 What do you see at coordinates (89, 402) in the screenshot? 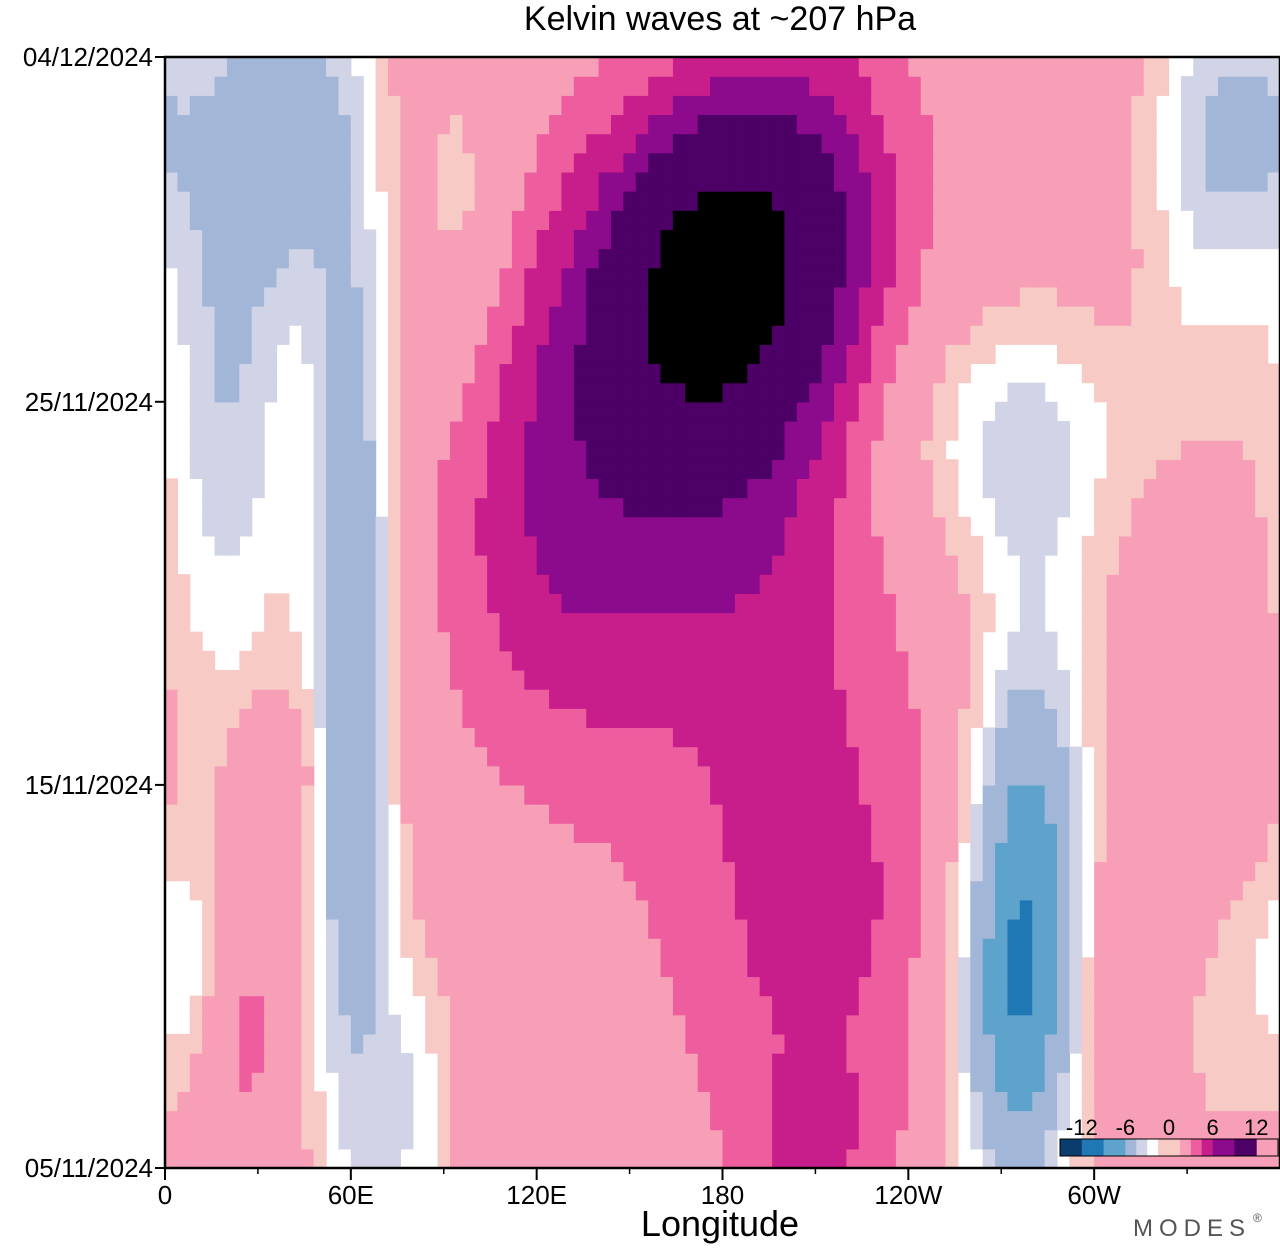
I see `y-tick-label: 25/11/2024` at bounding box center [89, 402].